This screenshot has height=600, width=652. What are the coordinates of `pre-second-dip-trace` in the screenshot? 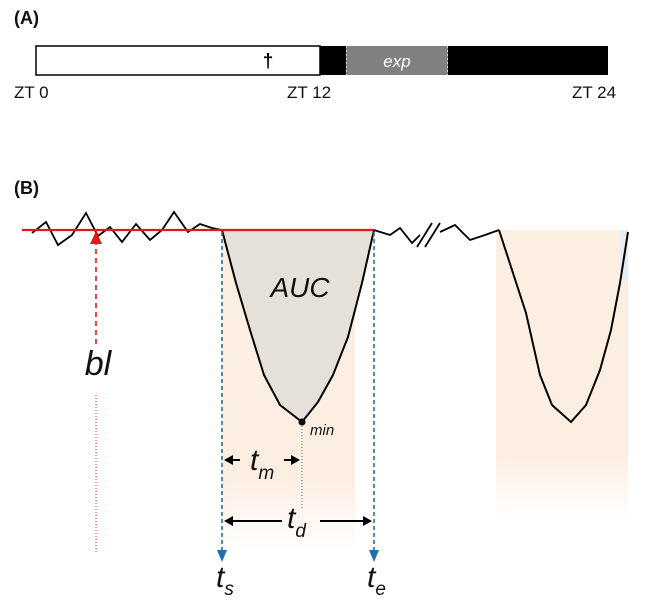 It's located at (469, 232).